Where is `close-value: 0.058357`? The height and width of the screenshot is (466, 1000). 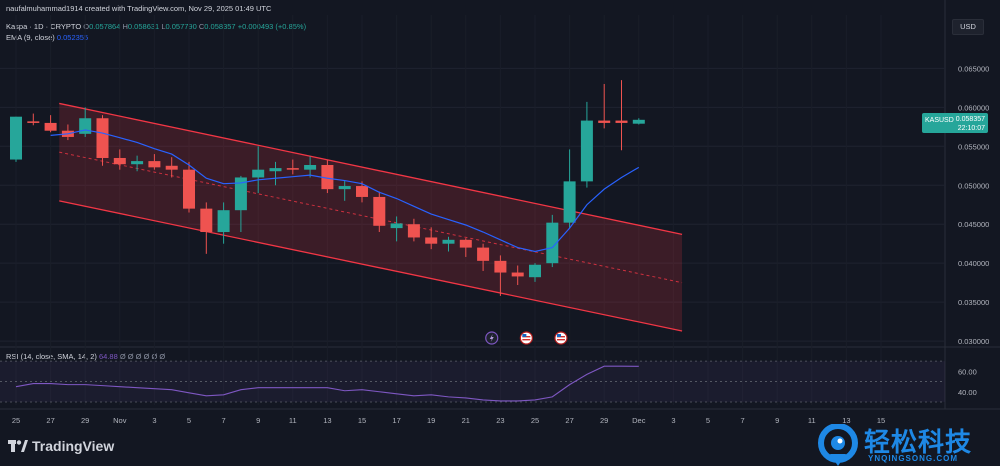 close-value: 0.058357 is located at coordinates (220, 26).